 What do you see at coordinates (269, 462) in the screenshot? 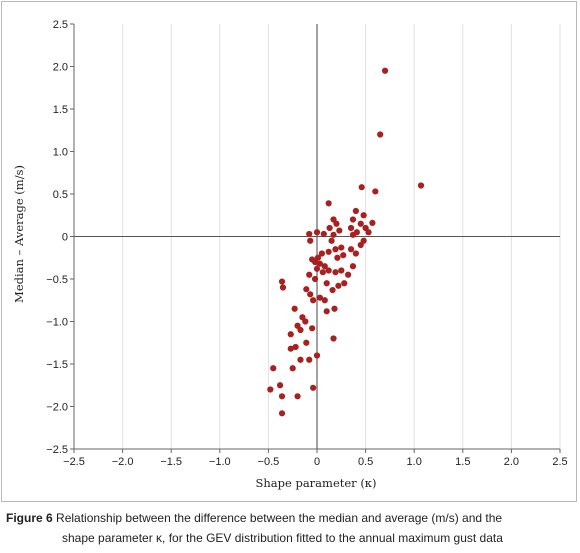
I see `x-tick-label: −0.5` at bounding box center [269, 462].